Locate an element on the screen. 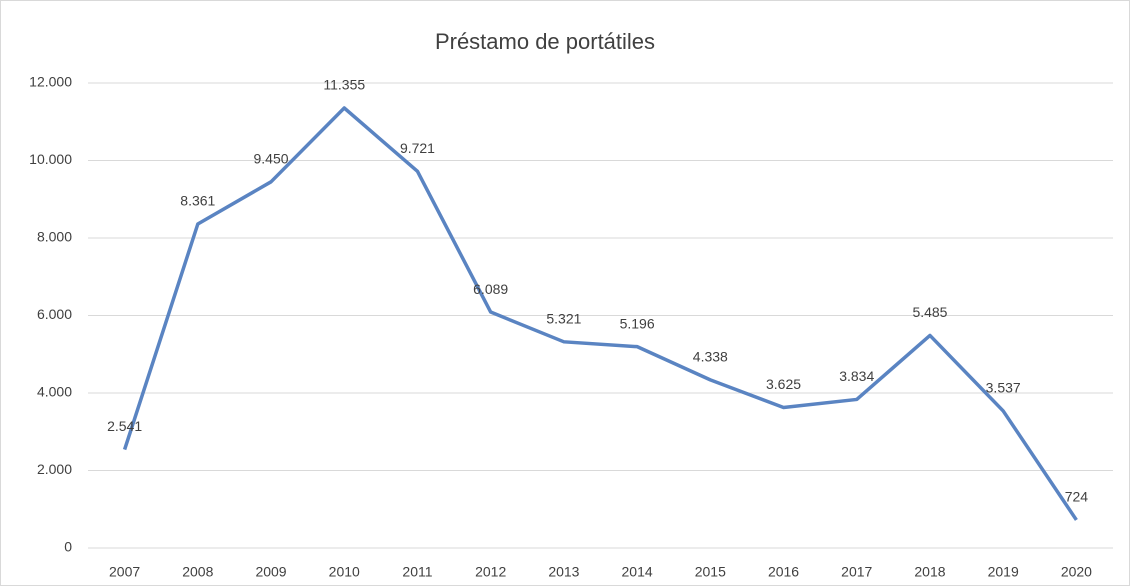 The width and height of the screenshot is (1131, 587). x-tick-label: 2014 is located at coordinates (637, 572).